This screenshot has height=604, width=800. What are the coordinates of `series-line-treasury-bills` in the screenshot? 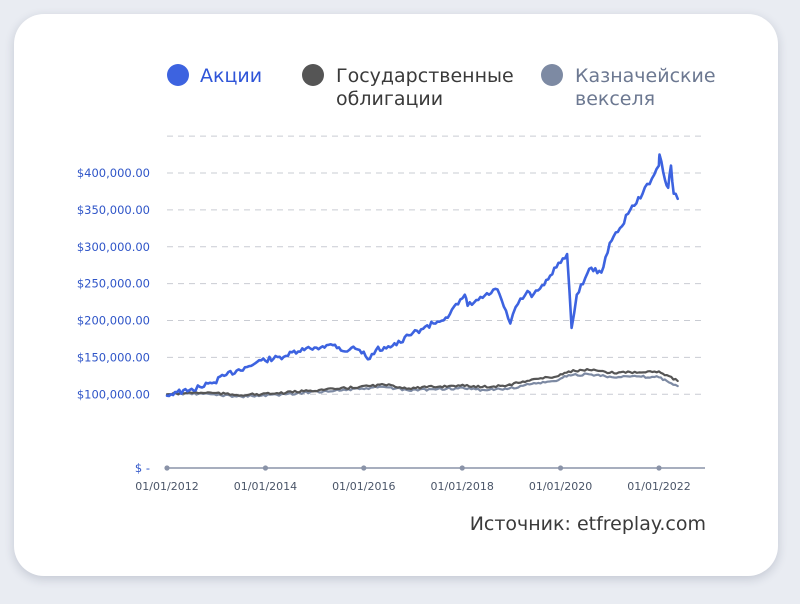 It's located at (422, 385).